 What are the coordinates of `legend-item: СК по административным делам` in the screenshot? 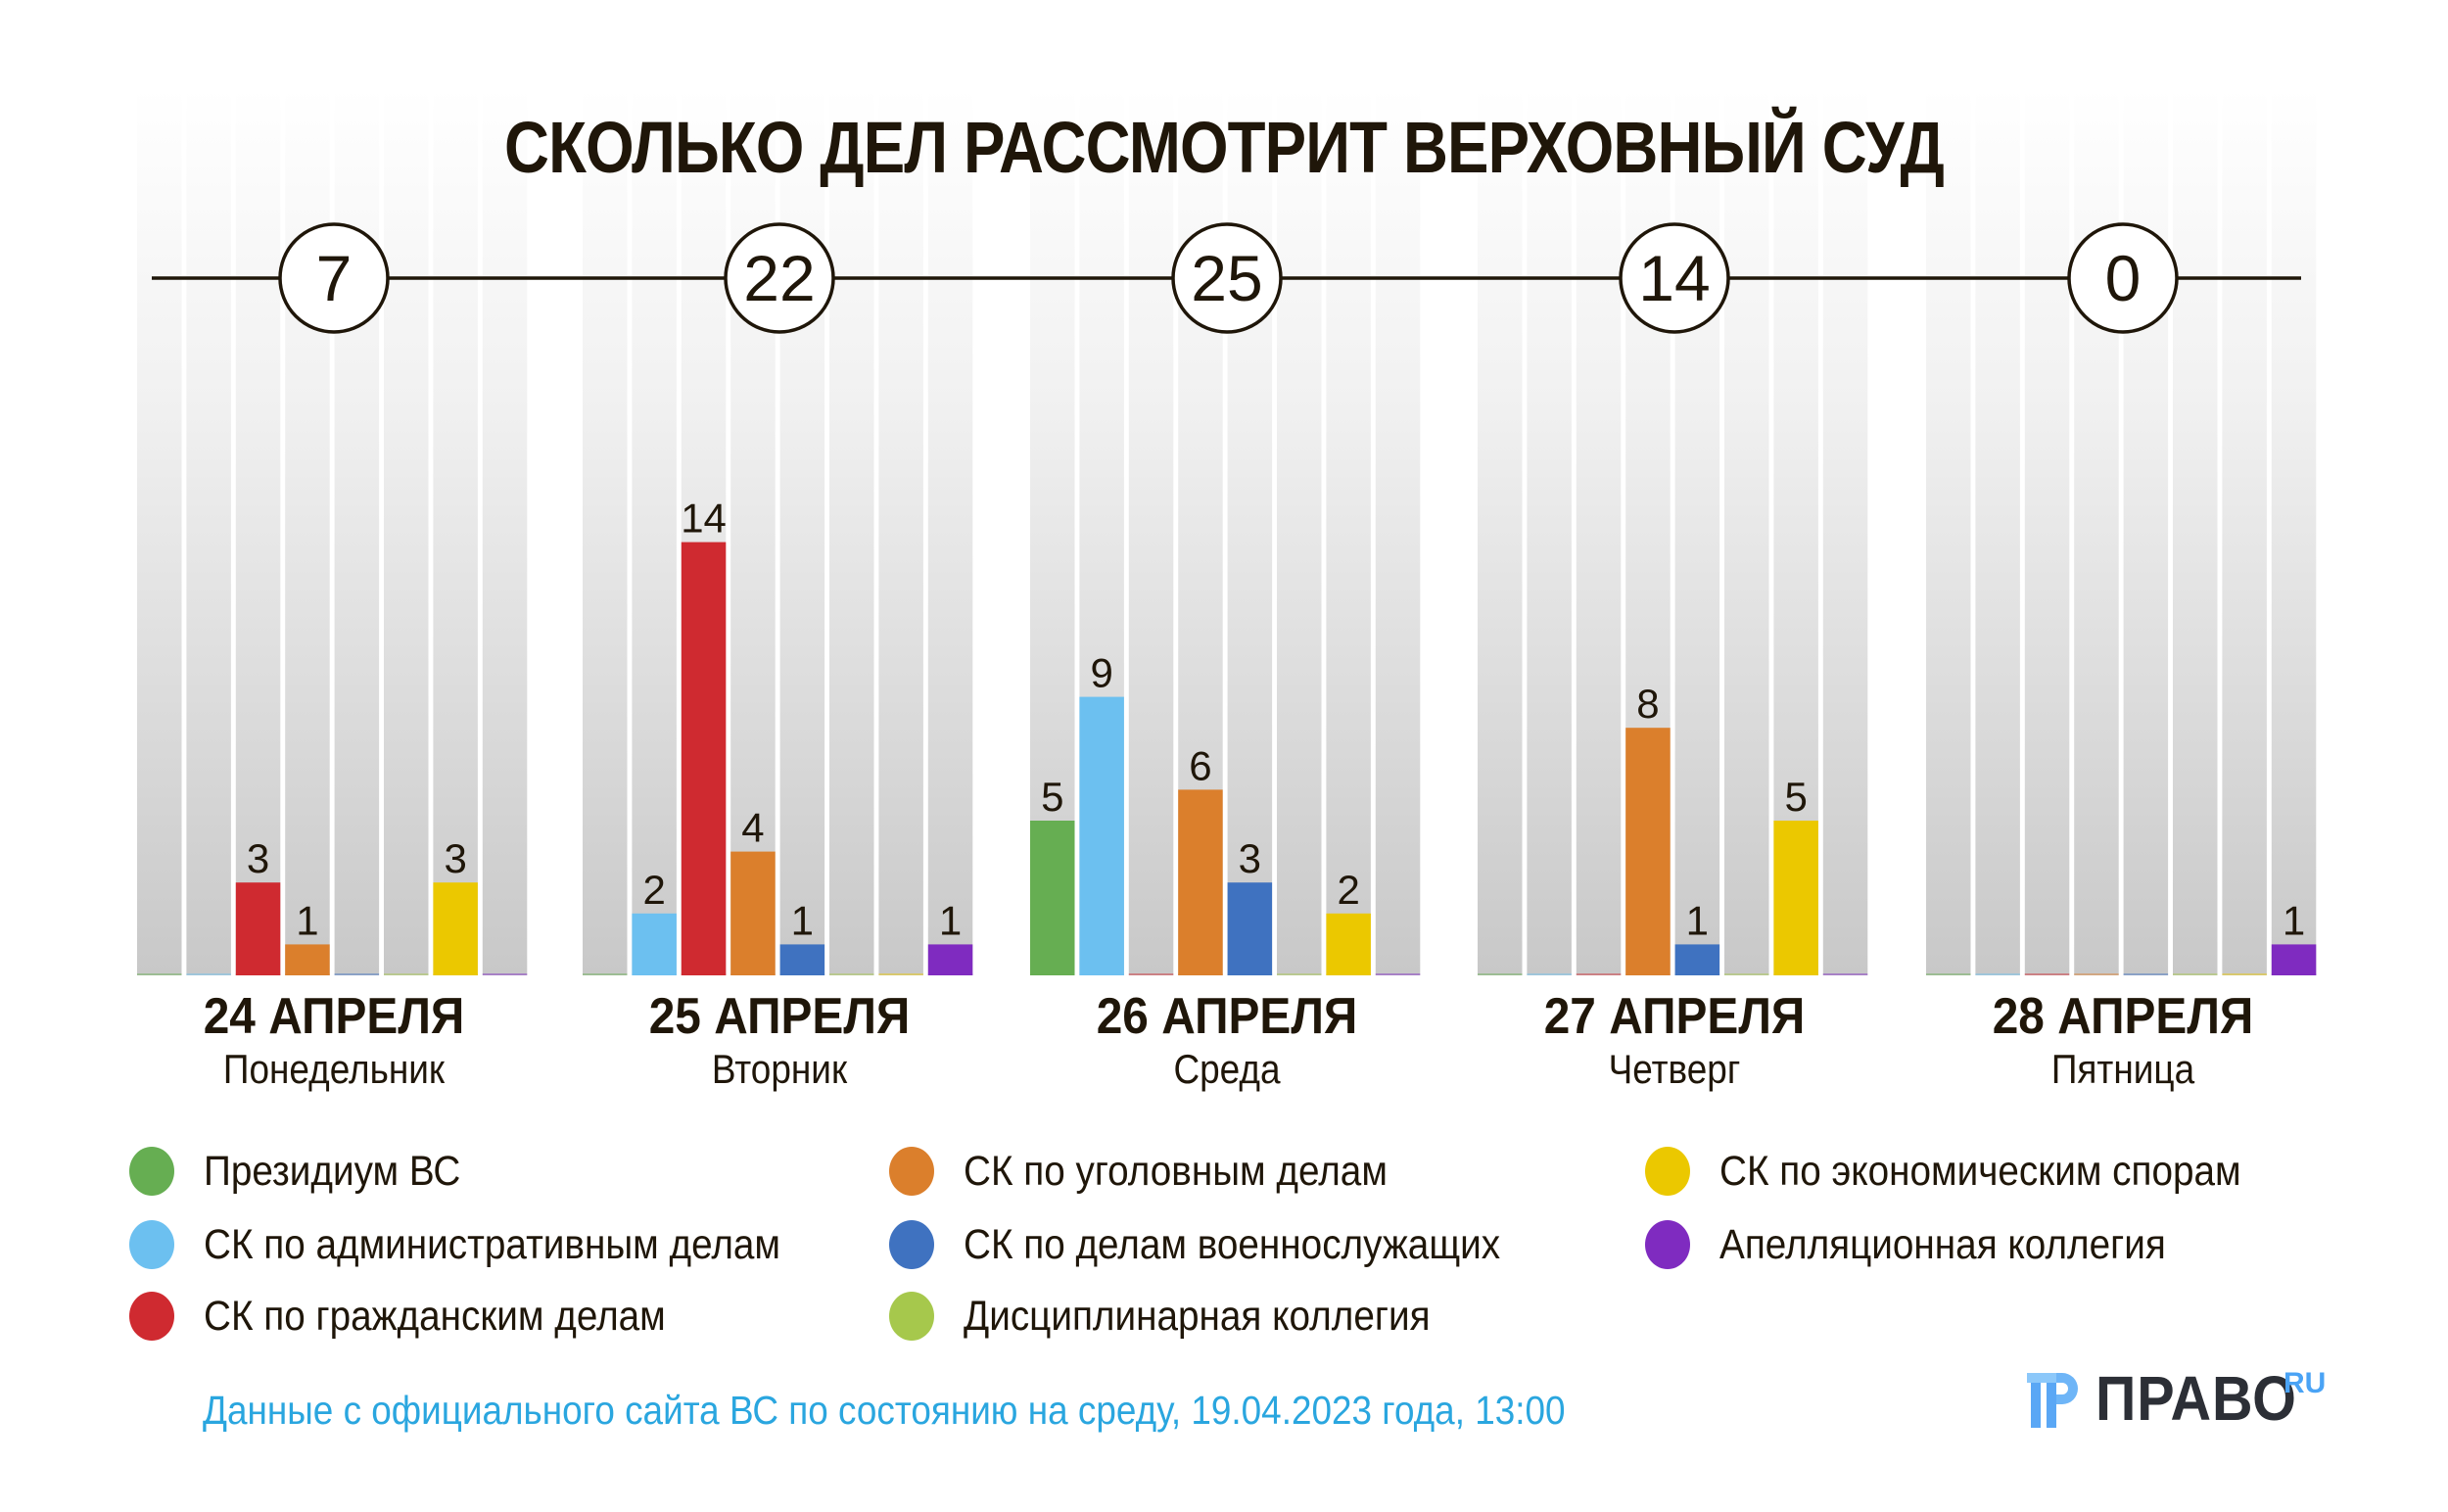 It's located at (487, 1245).